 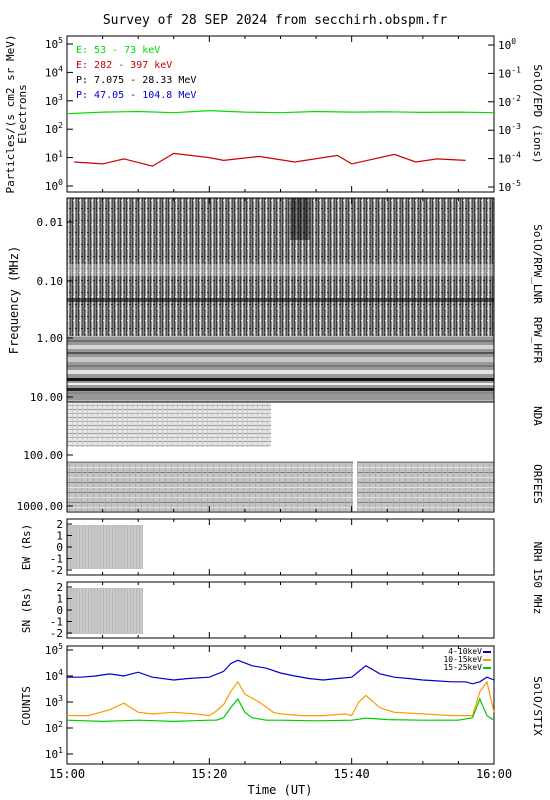 I want to click on nrh-ew-panel: 210-1-2 EW (Rs), so click(x=257, y=547).